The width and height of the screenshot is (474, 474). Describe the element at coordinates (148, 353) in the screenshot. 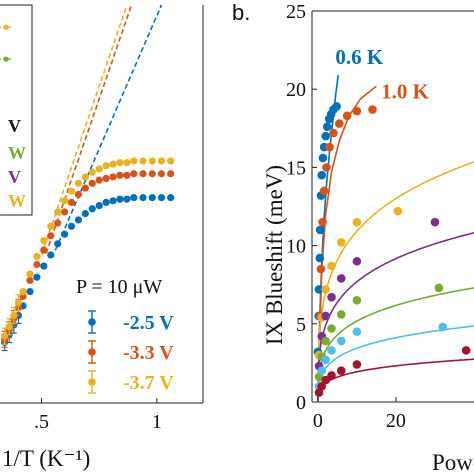

I see `legend-label-1: -3.3 V` at that location.